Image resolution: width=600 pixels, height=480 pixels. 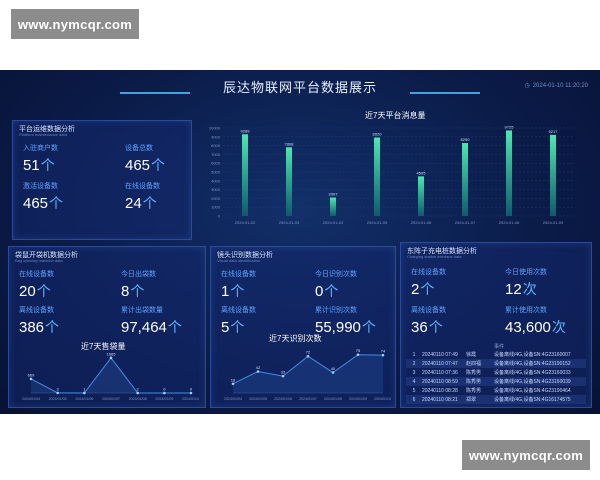 I want to click on stat-value: 97,464个, so click(x=151, y=327).